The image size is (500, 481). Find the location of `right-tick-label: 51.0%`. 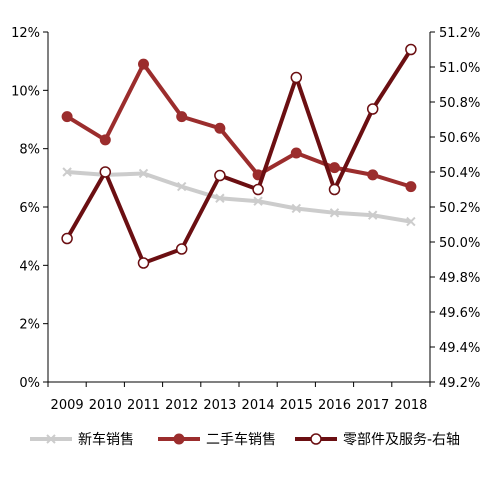

right-tick-label: 51.0% is located at coordinates (459, 68).